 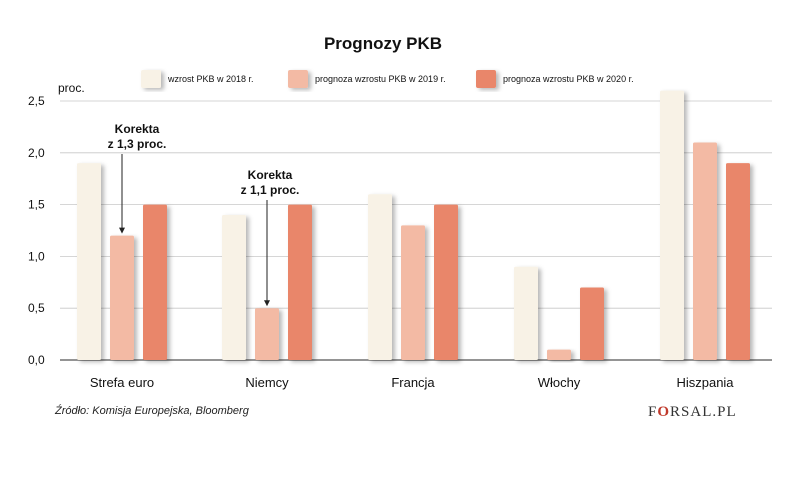 What do you see at coordinates (36, 256) in the screenshot?
I see `y-tick-label: 1,0` at bounding box center [36, 256].